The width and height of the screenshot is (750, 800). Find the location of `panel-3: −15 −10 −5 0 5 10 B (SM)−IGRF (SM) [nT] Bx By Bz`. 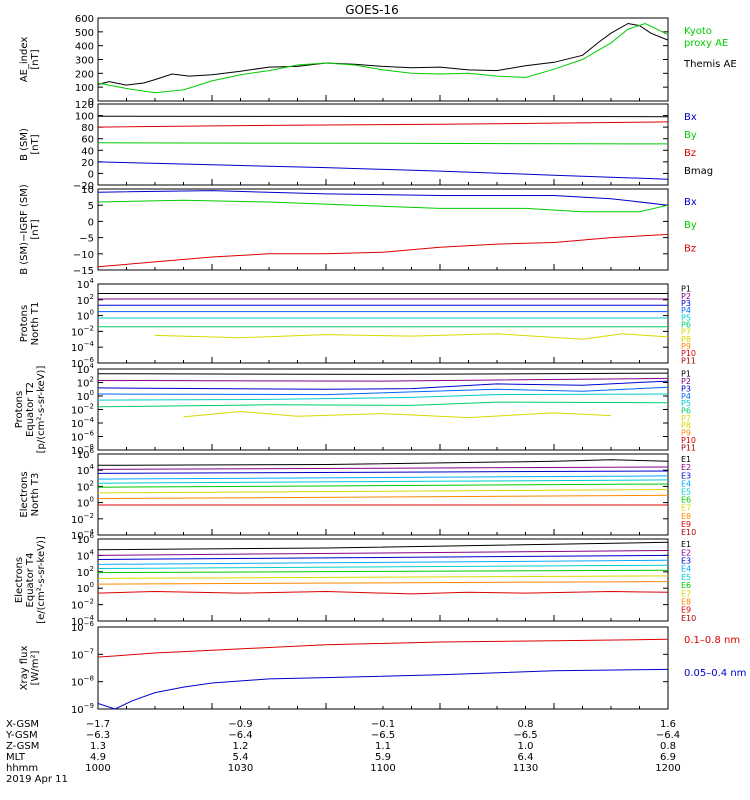

panel-3: −15 −10 −5 0 5 10 B (SM)−IGRF (SM) [nT] Bx By Bz is located at coordinates (358, 230).